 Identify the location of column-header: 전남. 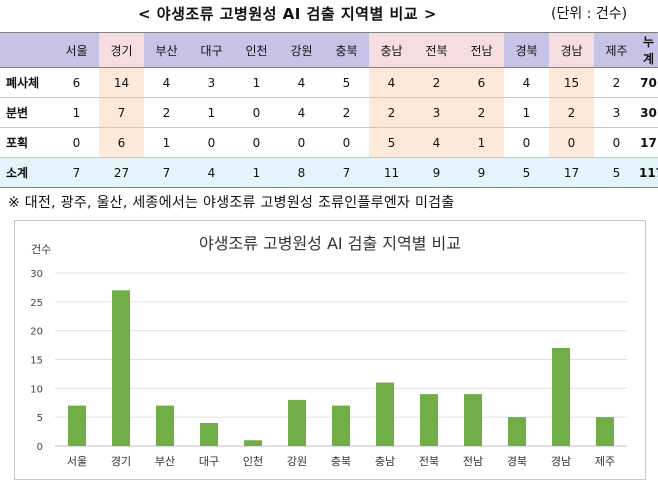
(481, 50).